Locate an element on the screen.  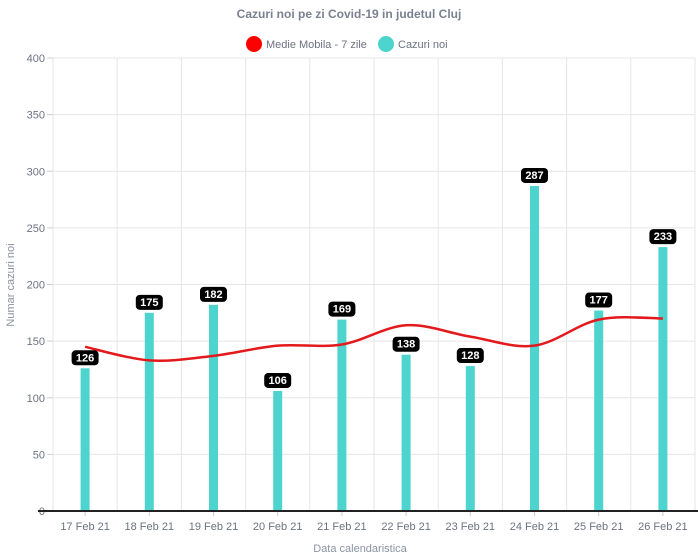
x-tick-label: 19 Feb 21 is located at coordinates (214, 527).